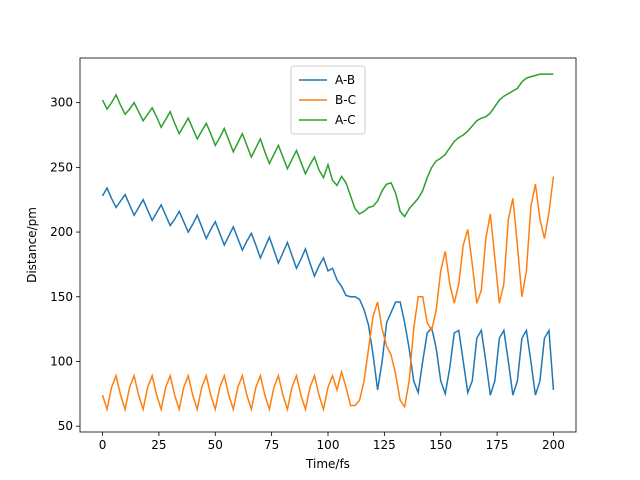 Image resolution: width=640 pixels, height=480 pixels. Describe the element at coordinates (61, 232) in the screenshot. I see `y-tick-label: 200` at that location.